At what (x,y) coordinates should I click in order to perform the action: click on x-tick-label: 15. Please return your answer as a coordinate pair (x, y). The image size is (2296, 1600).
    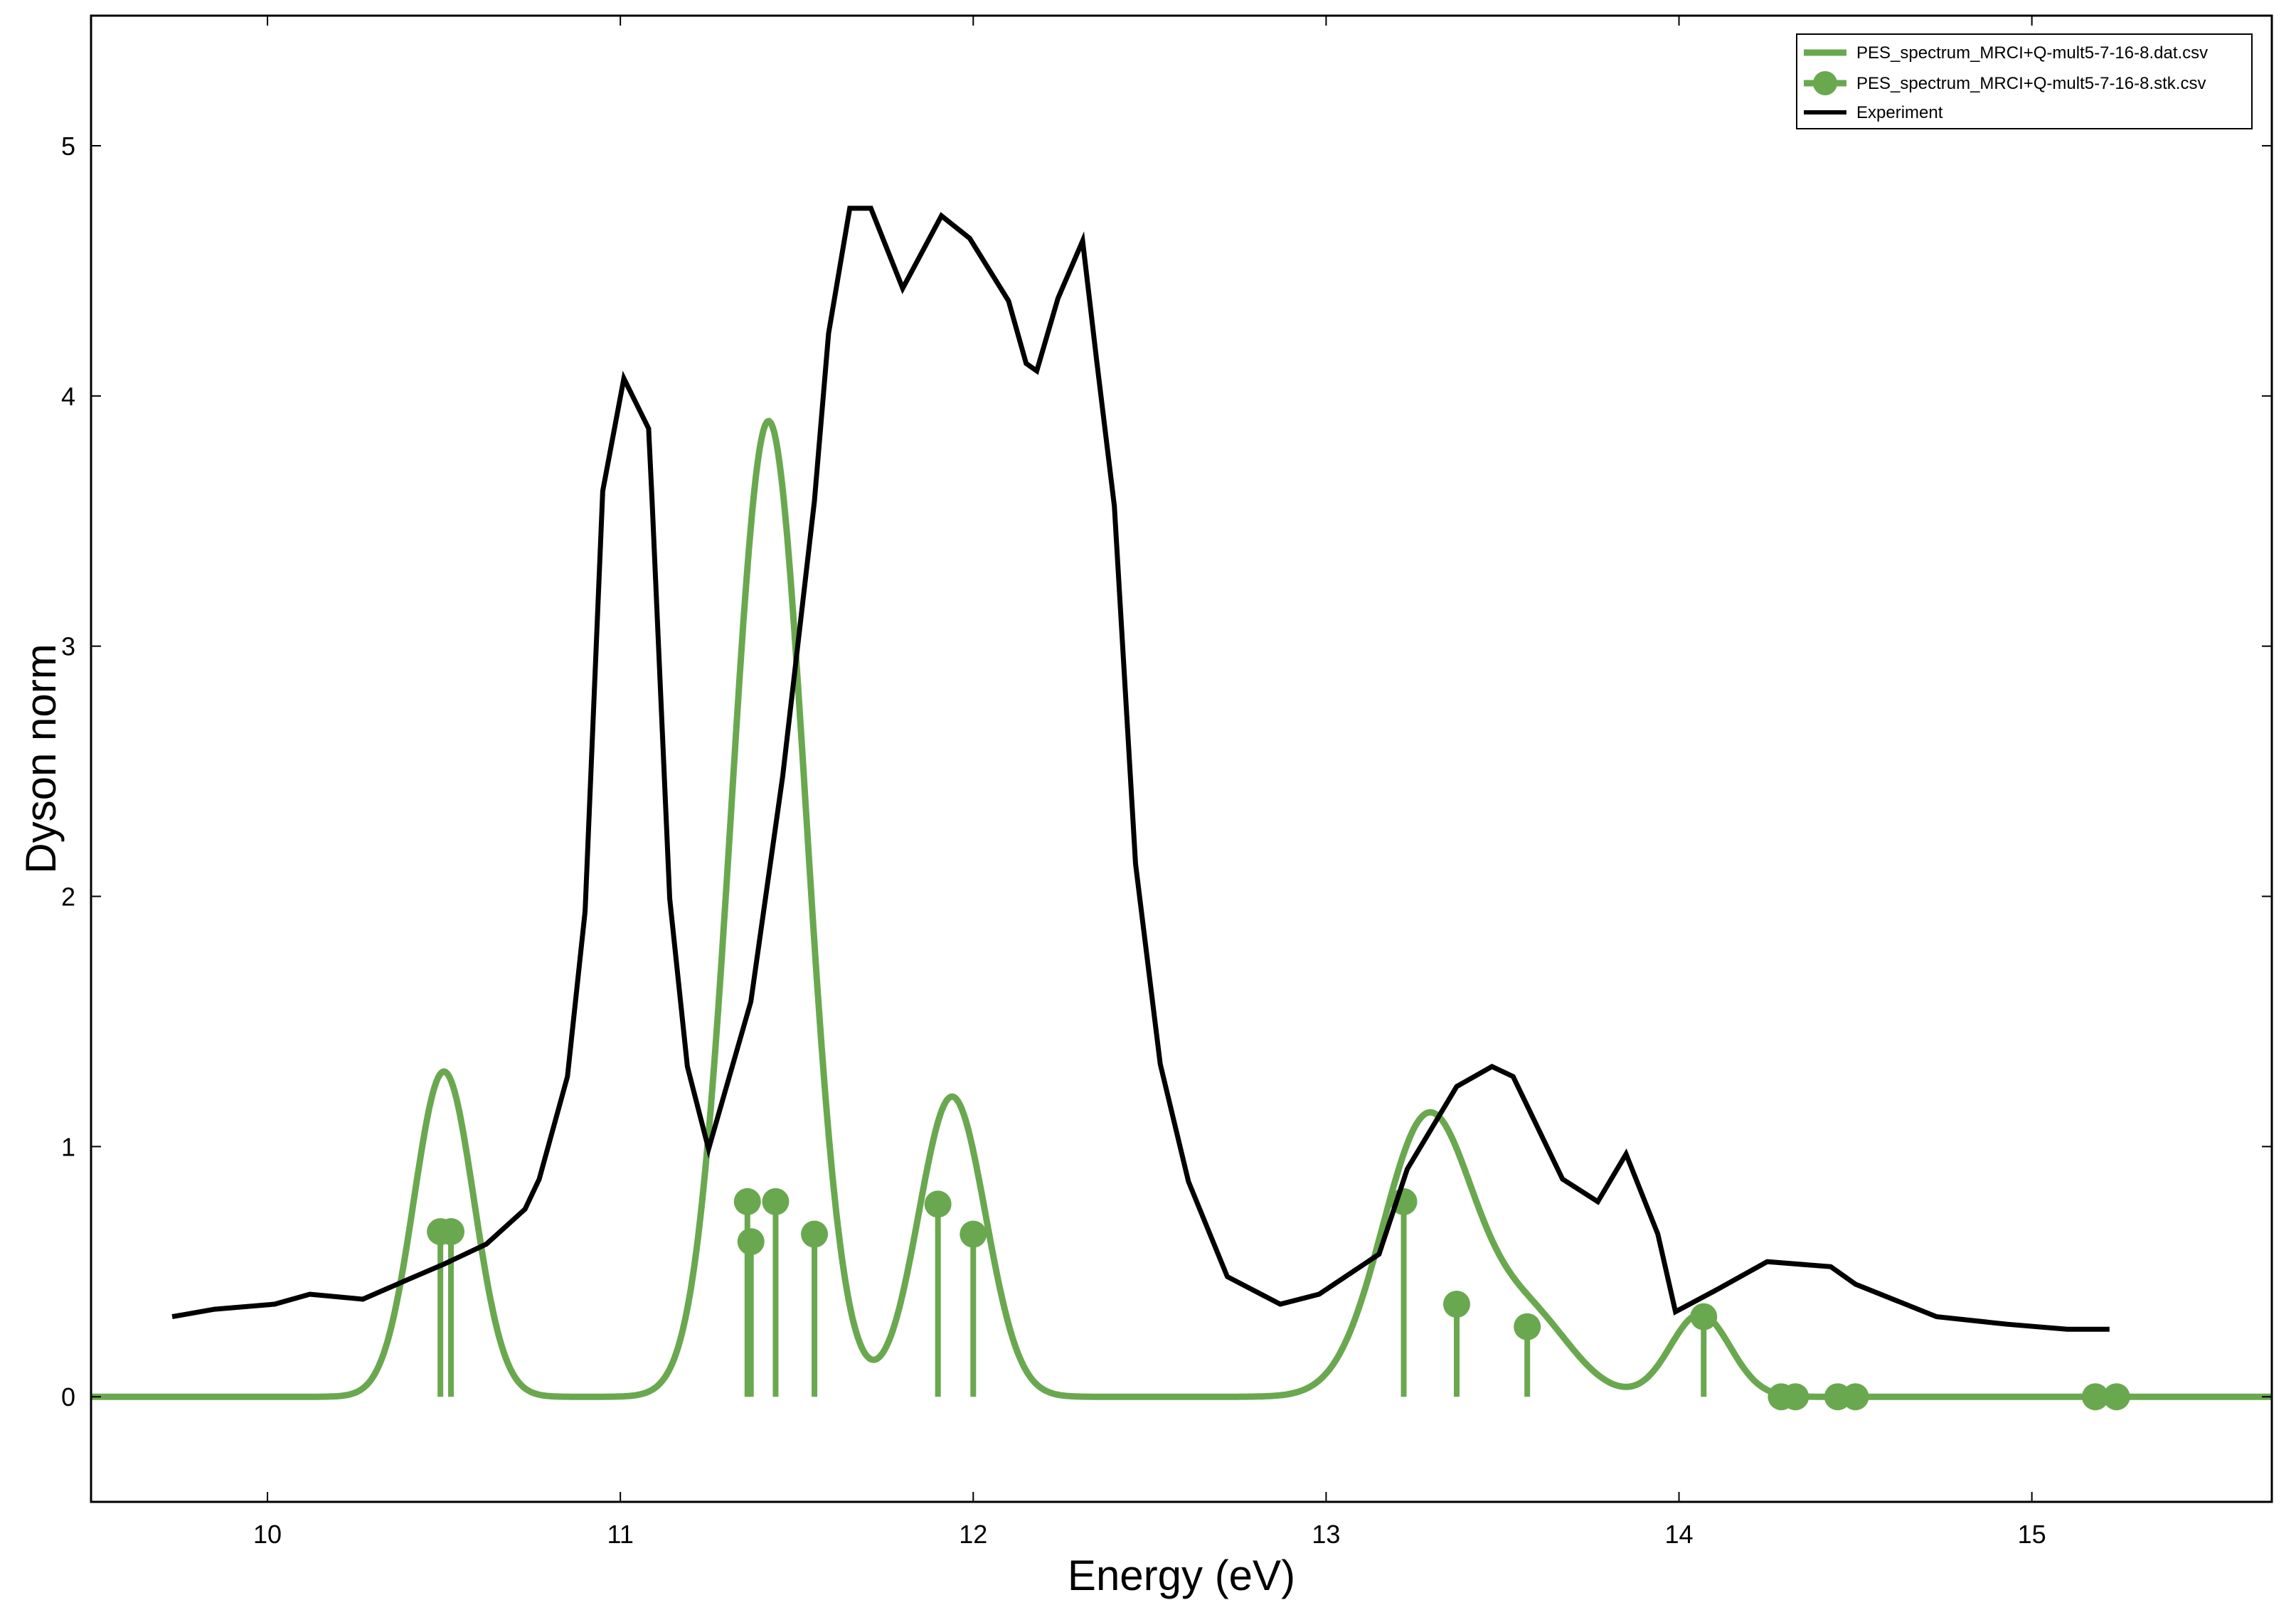
    Looking at the image, I should click on (2032, 1534).